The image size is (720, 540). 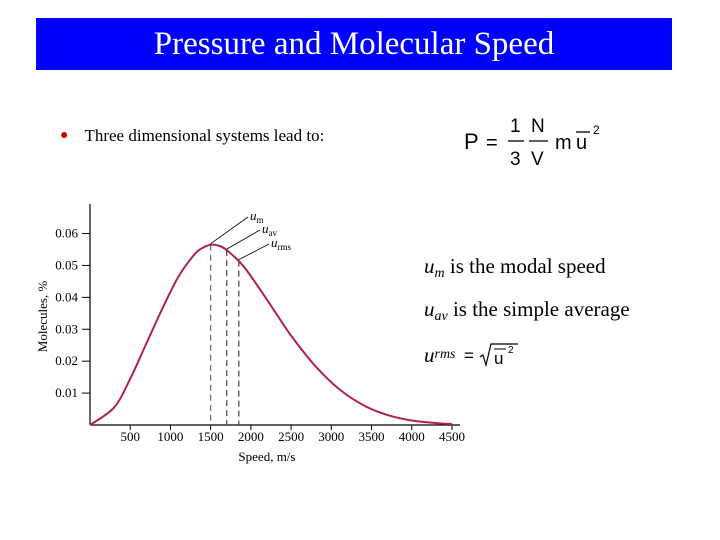 What do you see at coordinates (439, 273) in the screenshot?
I see `note-modal-sub: m` at bounding box center [439, 273].